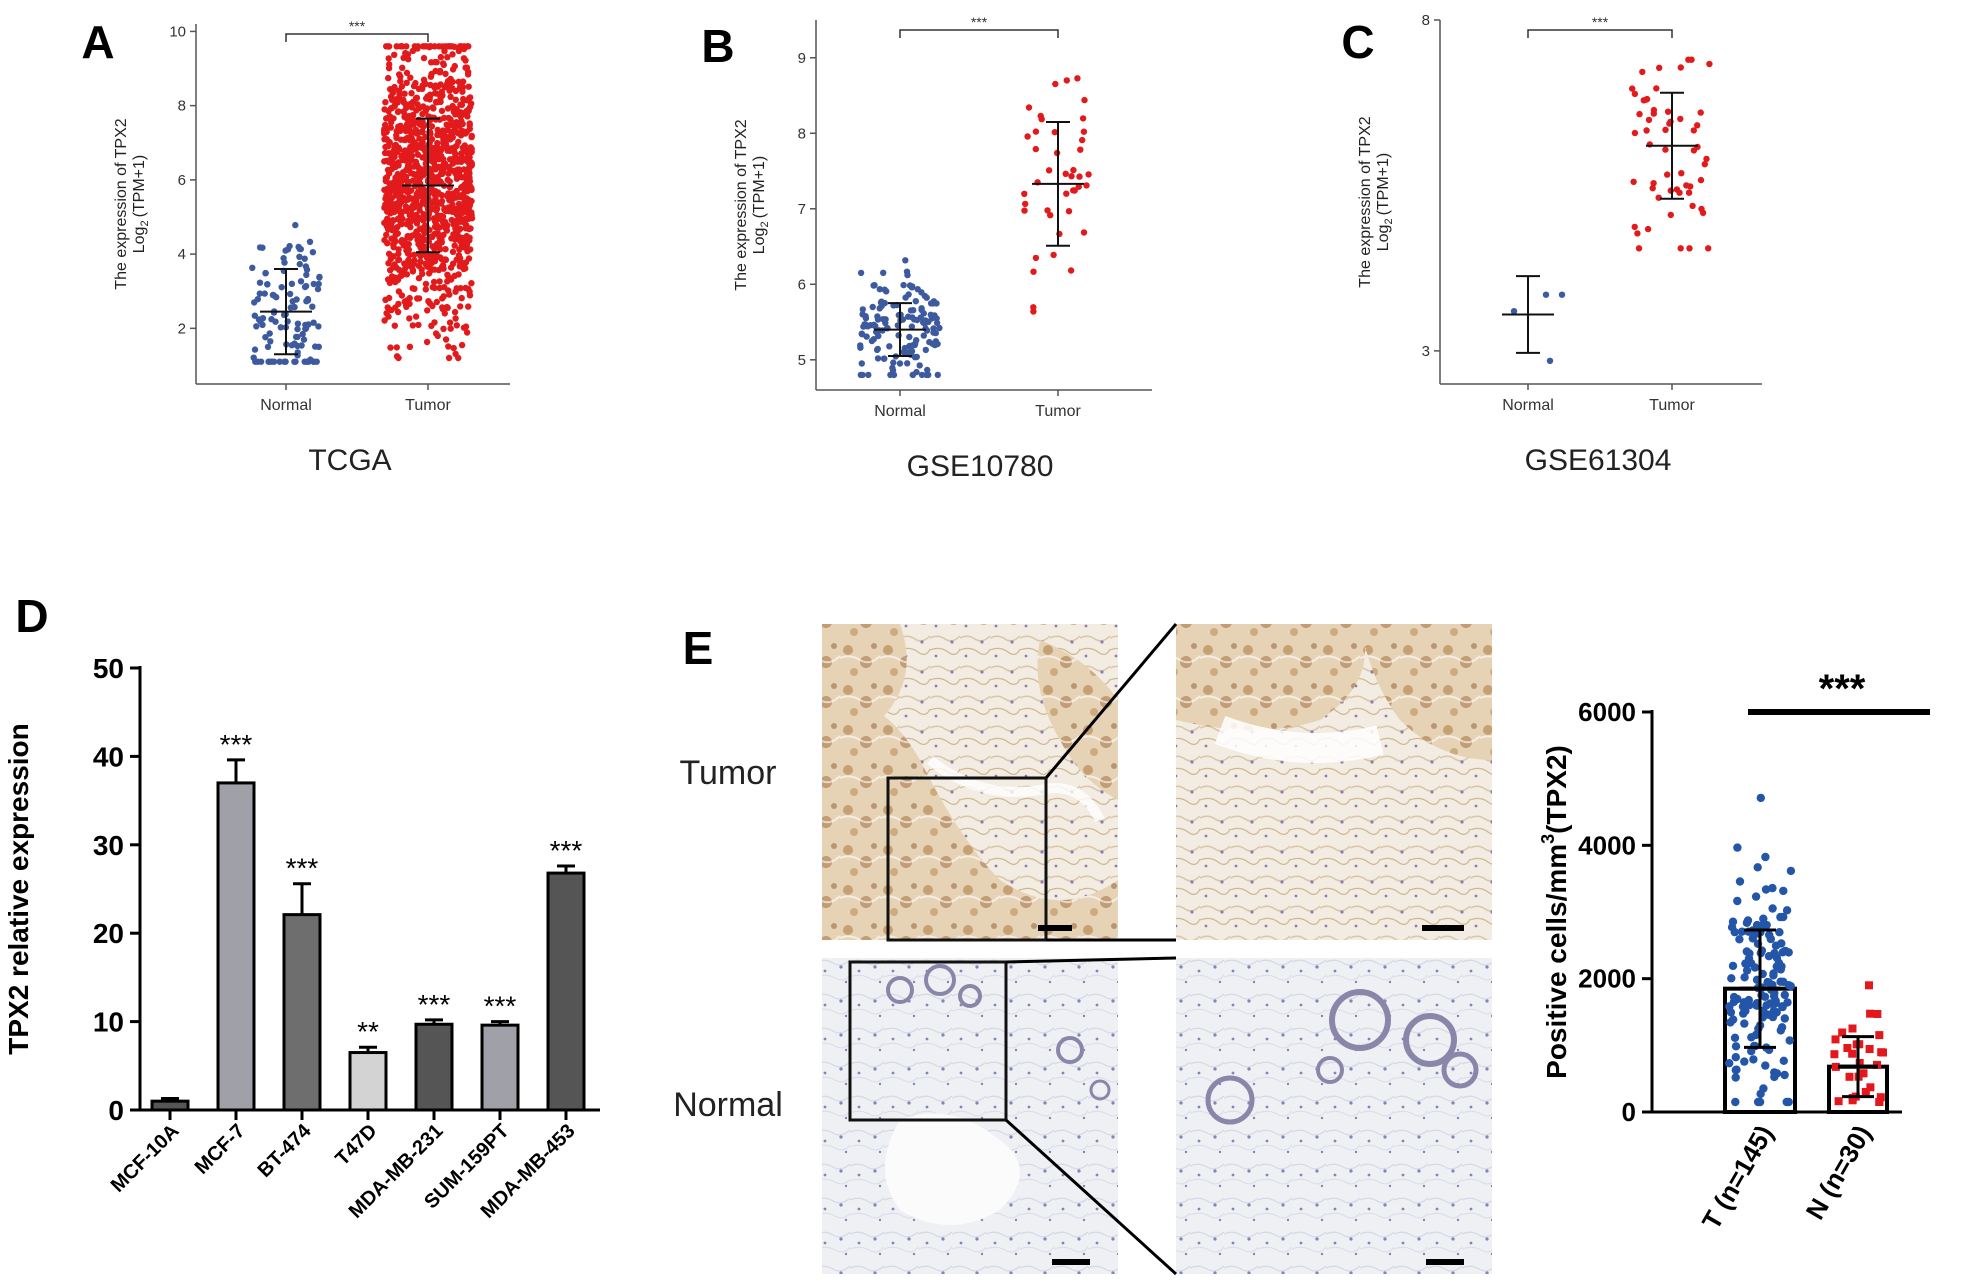 This screenshot has height=1286, width=1965. What do you see at coordinates (116, 1110) in the screenshot?
I see `y-tick-label: 0` at bounding box center [116, 1110].